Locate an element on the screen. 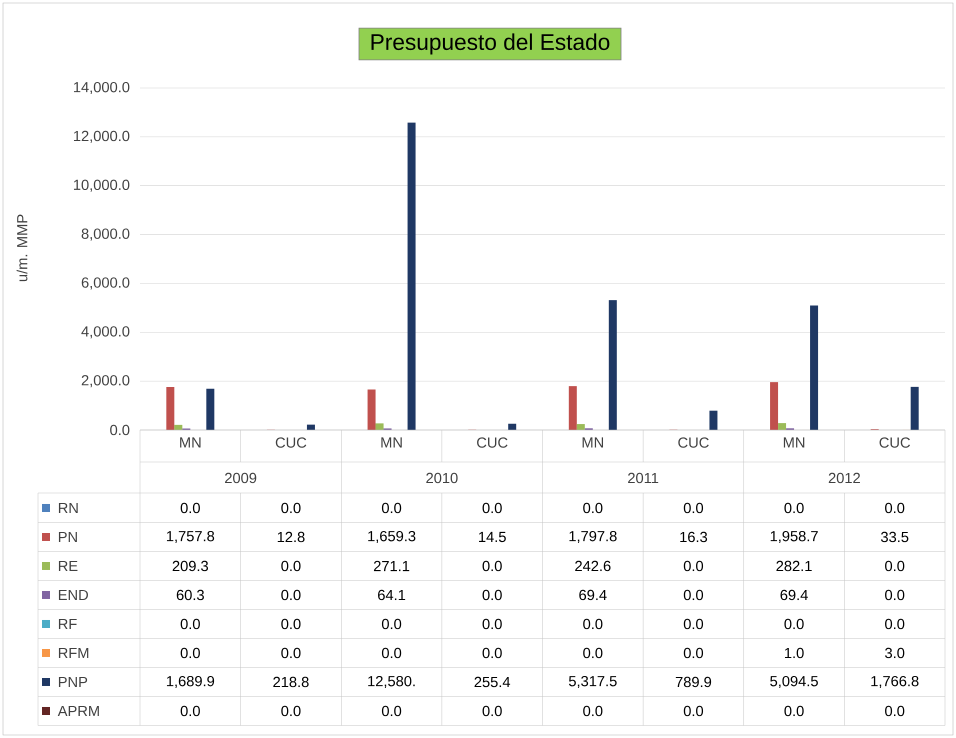 The height and width of the screenshot is (738, 956). legend-label: APRM is located at coordinates (78, 711).